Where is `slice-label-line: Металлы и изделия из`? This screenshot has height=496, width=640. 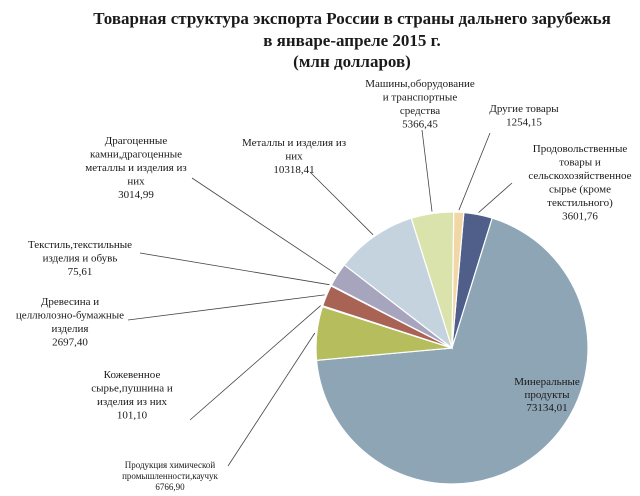 slice-label-line: Металлы и изделия из is located at coordinates (294, 143).